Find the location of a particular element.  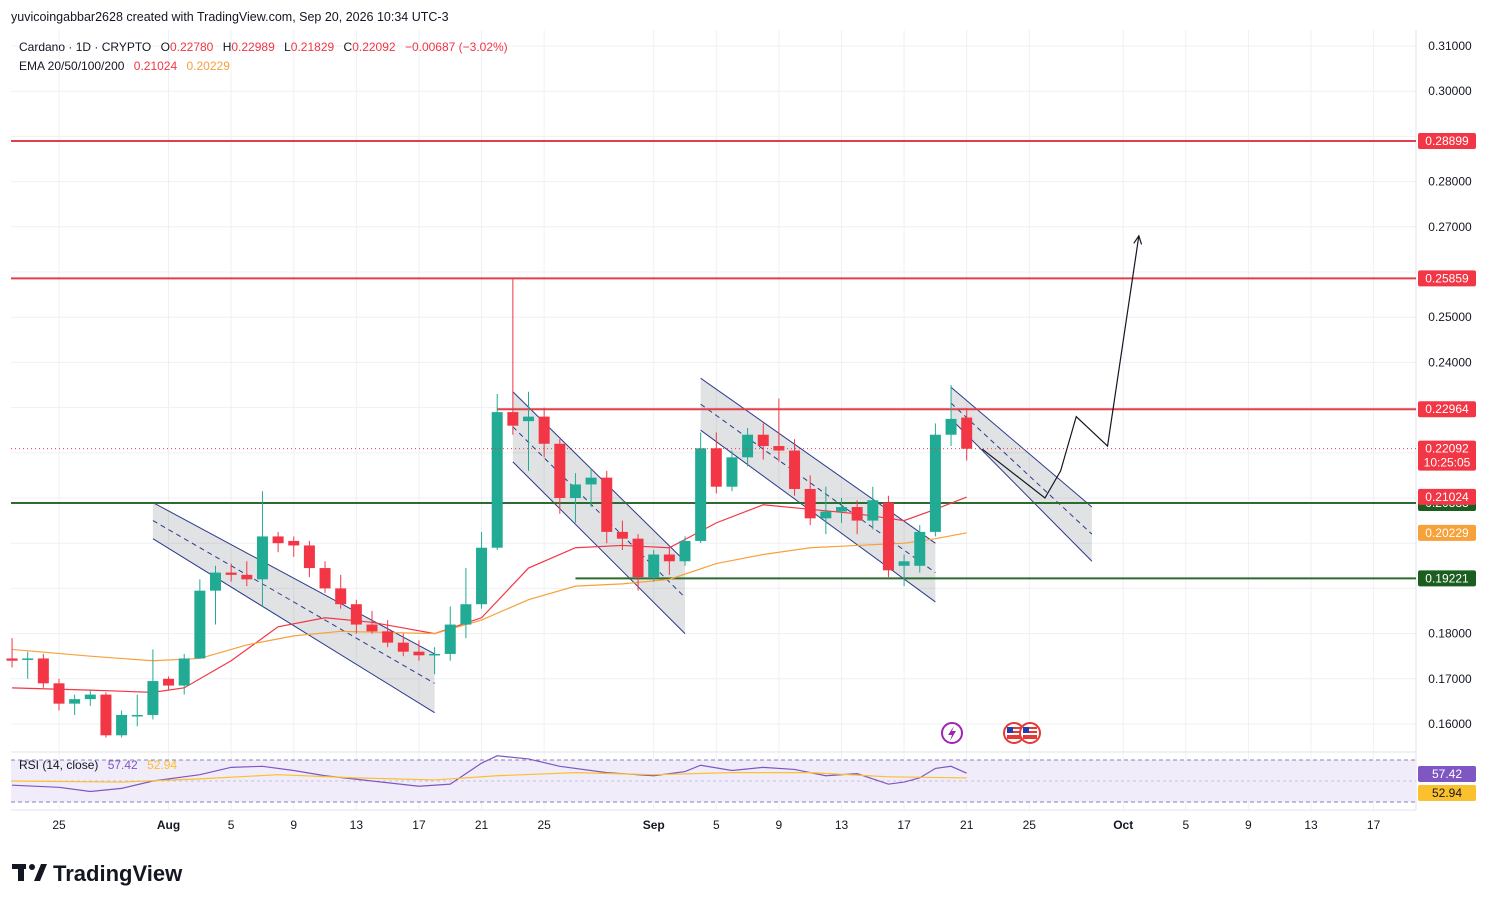

tradingview-logo: TradingView is located at coordinates (97, 873).